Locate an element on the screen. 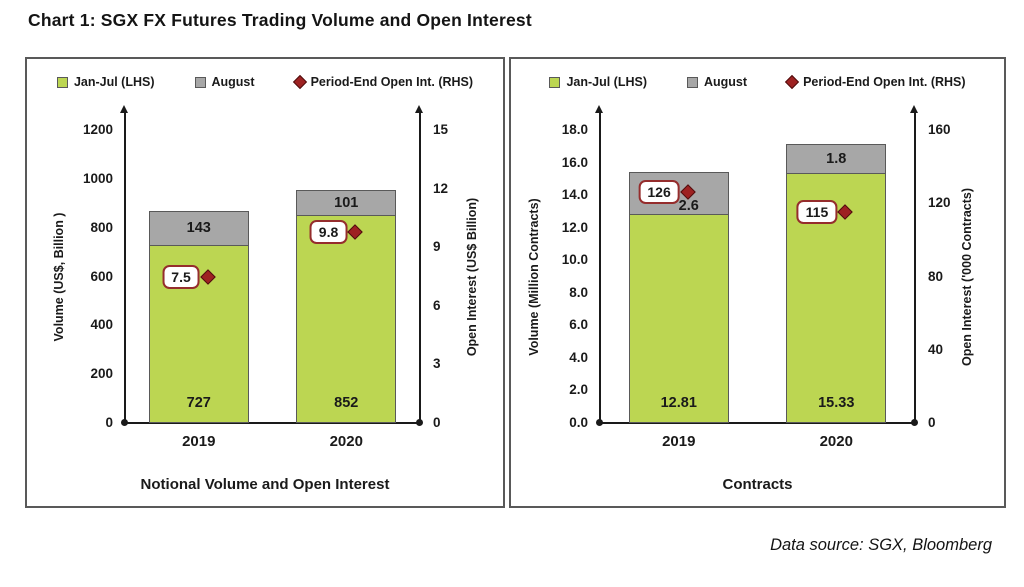 The image size is (1024, 587). panel-title-notional: Notional Volume and Open Interest is located at coordinates (265, 484).